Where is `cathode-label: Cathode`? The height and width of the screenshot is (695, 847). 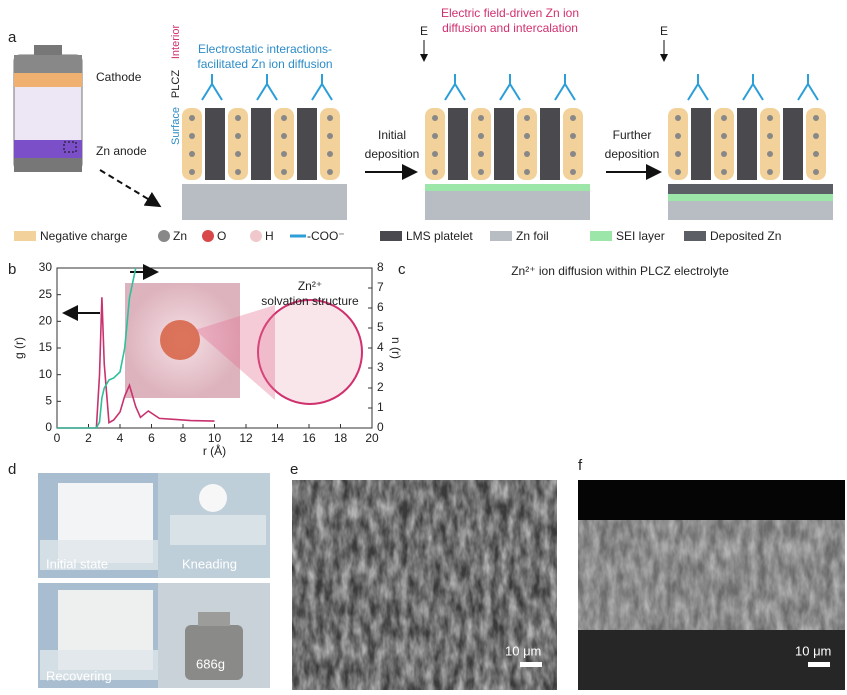 cathode-label: Cathode is located at coordinates (119, 77).